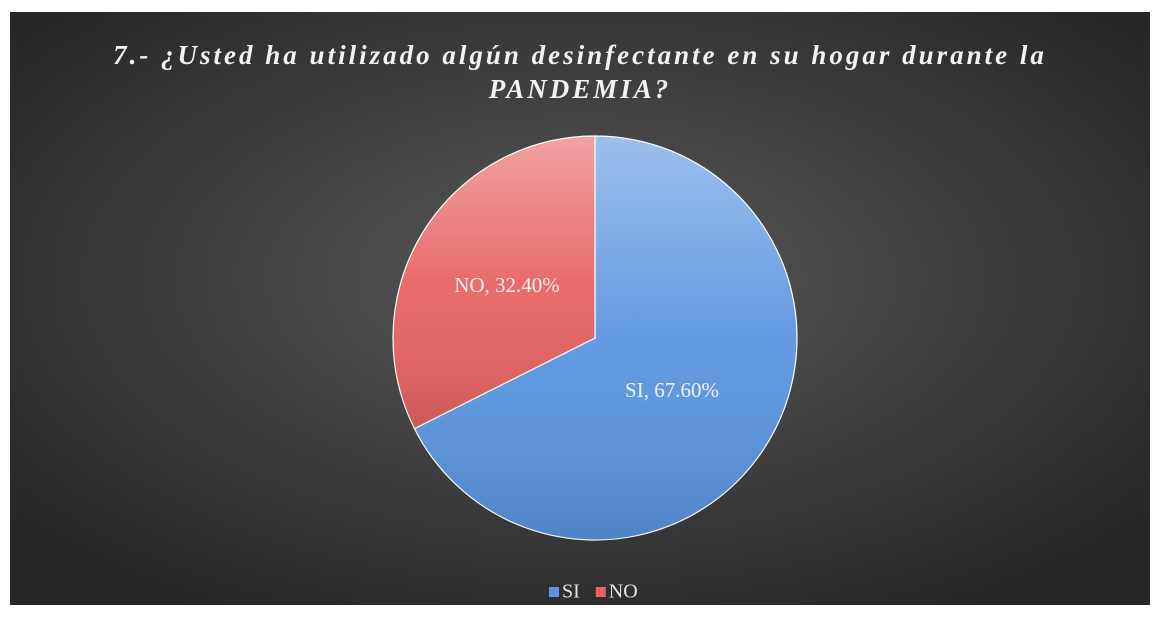 Image resolution: width=1163 pixels, height=621 pixels. I want to click on data-label: SI, 67.60%, so click(672, 390).